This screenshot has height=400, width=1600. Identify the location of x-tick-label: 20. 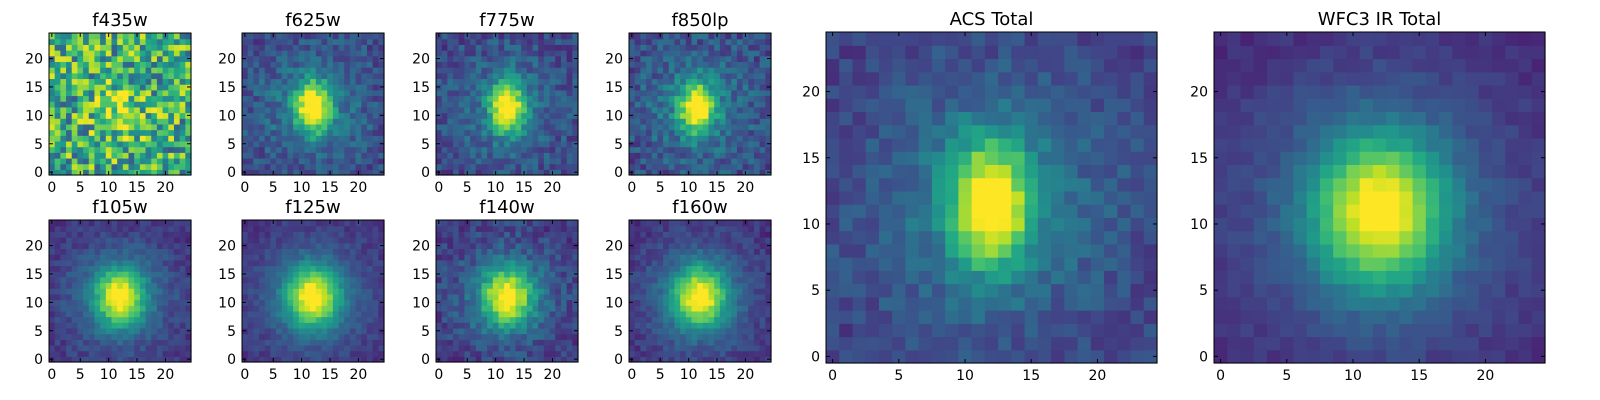
(1486, 376).